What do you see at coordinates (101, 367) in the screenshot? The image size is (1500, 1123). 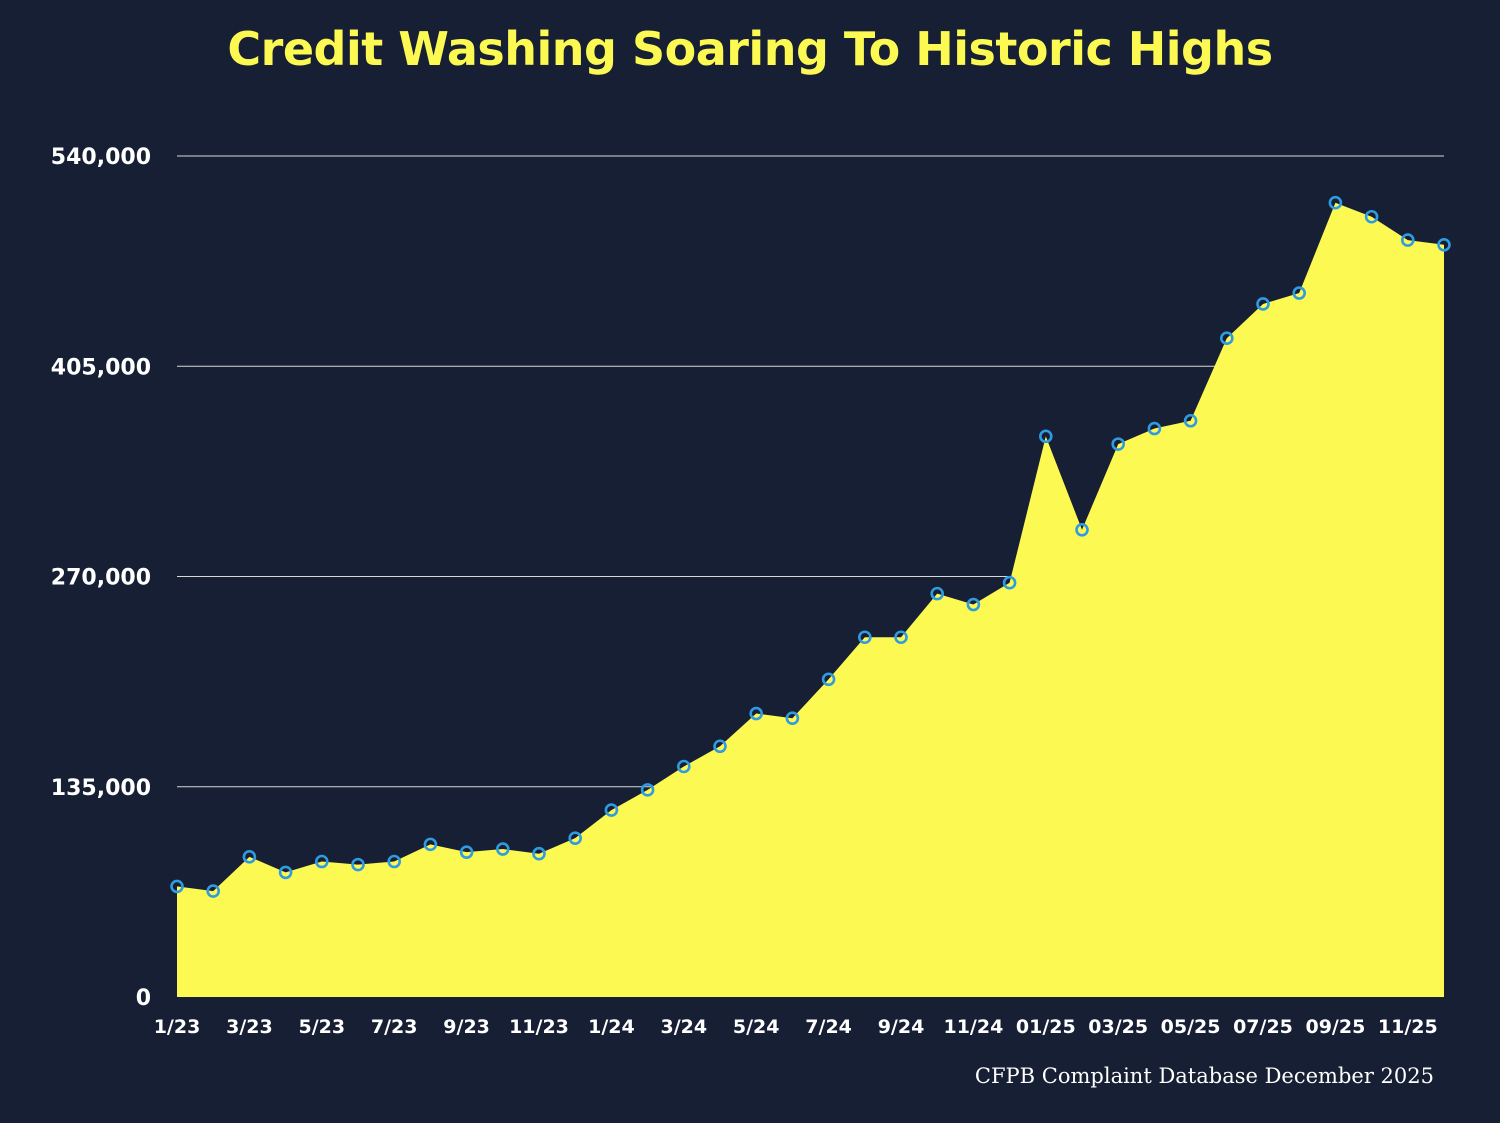 I see `y-tick-label: 405,000` at bounding box center [101, 367].